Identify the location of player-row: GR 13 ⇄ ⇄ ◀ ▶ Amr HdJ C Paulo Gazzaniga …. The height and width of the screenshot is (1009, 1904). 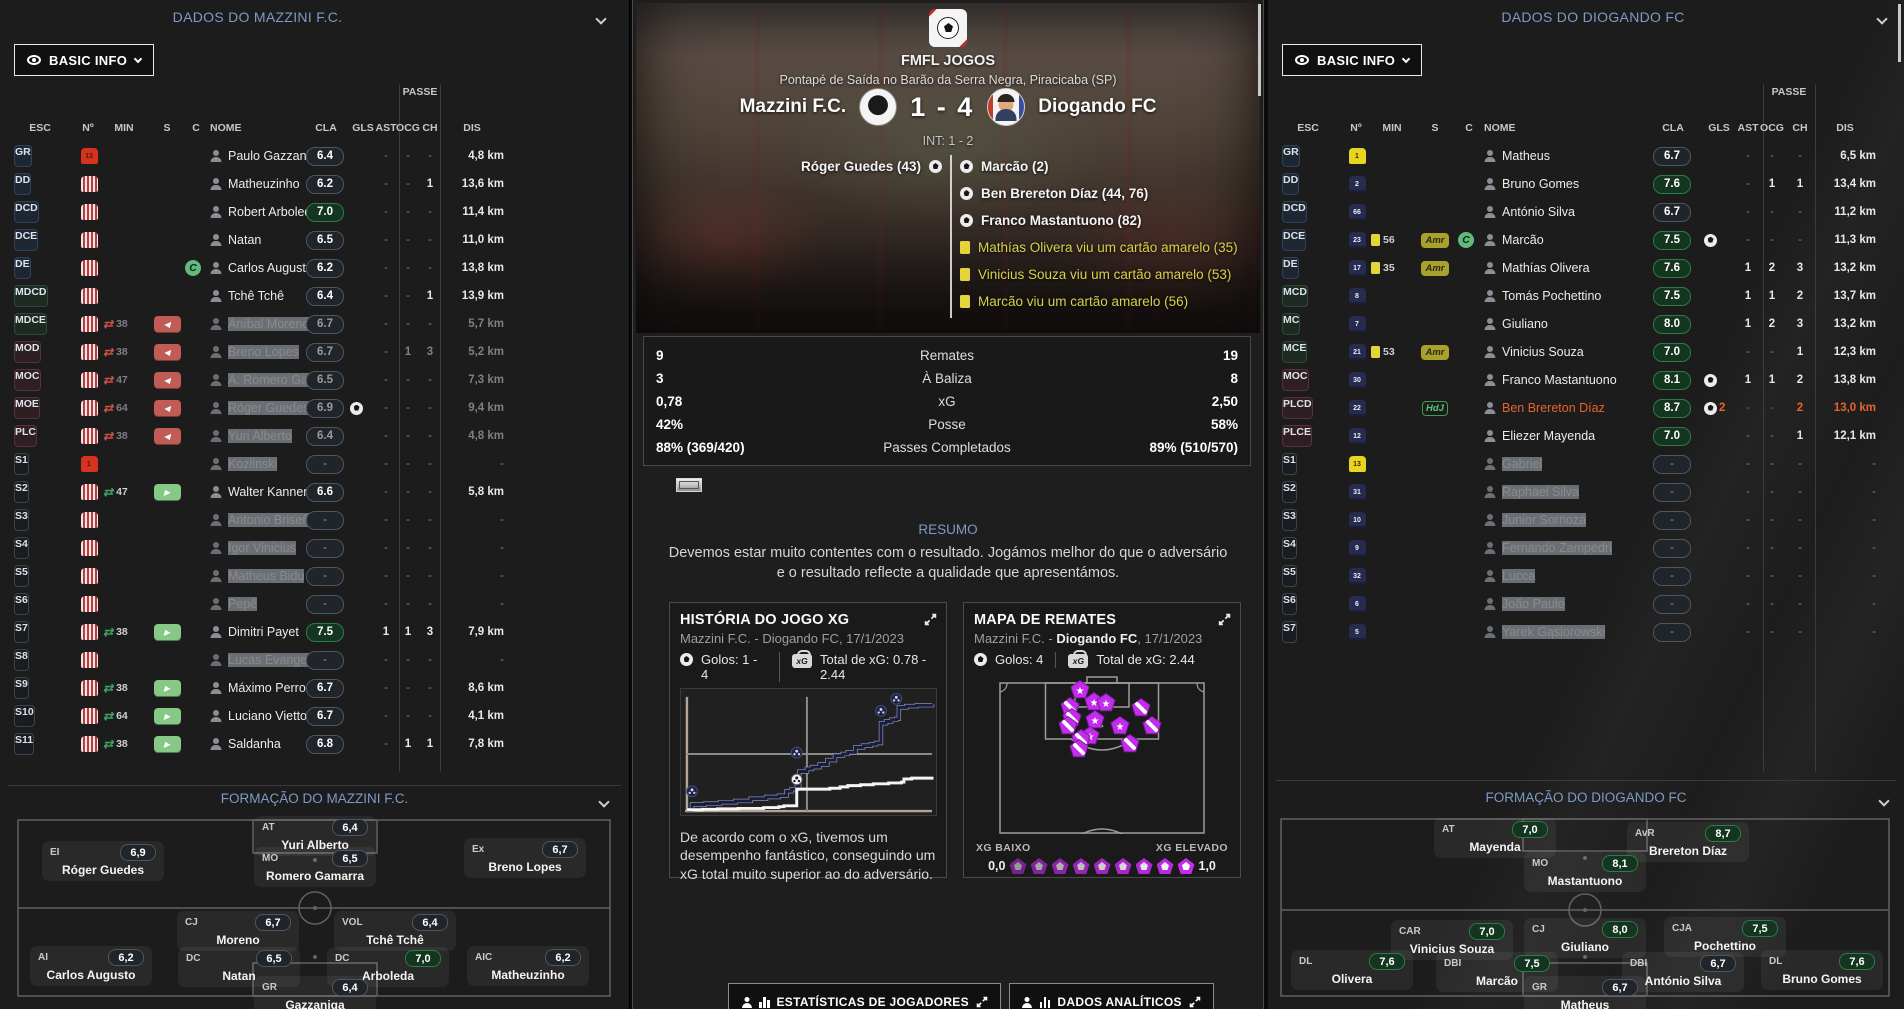
(314, 156).